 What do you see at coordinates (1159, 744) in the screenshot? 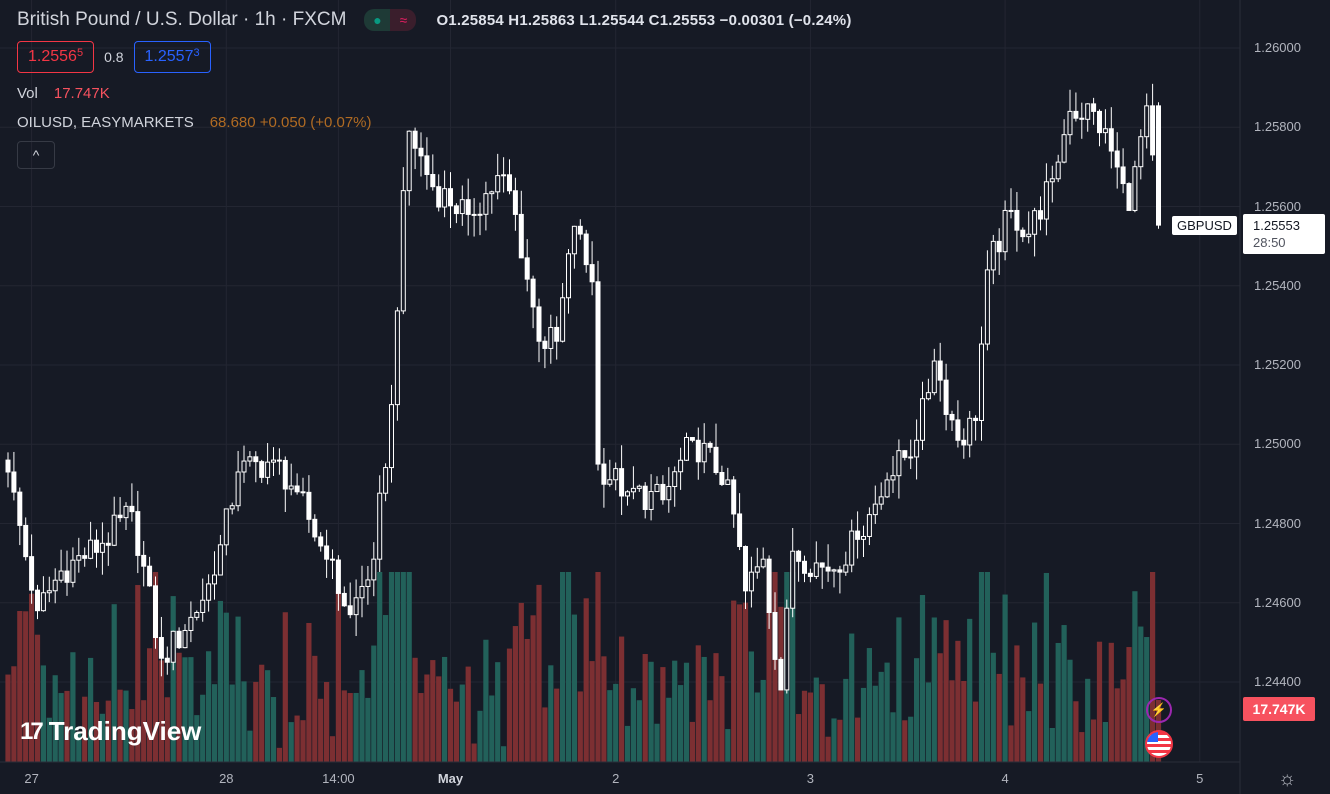
I see `us-flag-event-icon` at bounding box center [1159, 744].